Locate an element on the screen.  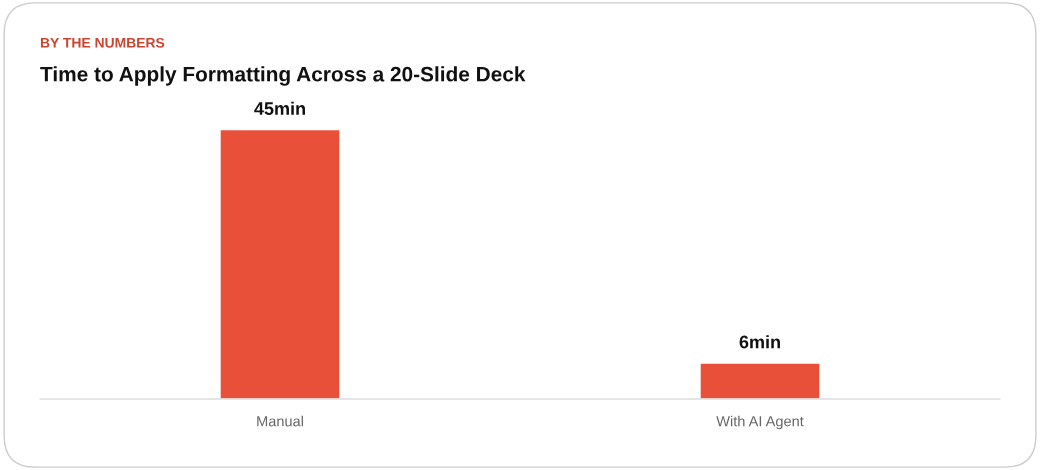
data-label: 45min is located at coordinates (279, 108).